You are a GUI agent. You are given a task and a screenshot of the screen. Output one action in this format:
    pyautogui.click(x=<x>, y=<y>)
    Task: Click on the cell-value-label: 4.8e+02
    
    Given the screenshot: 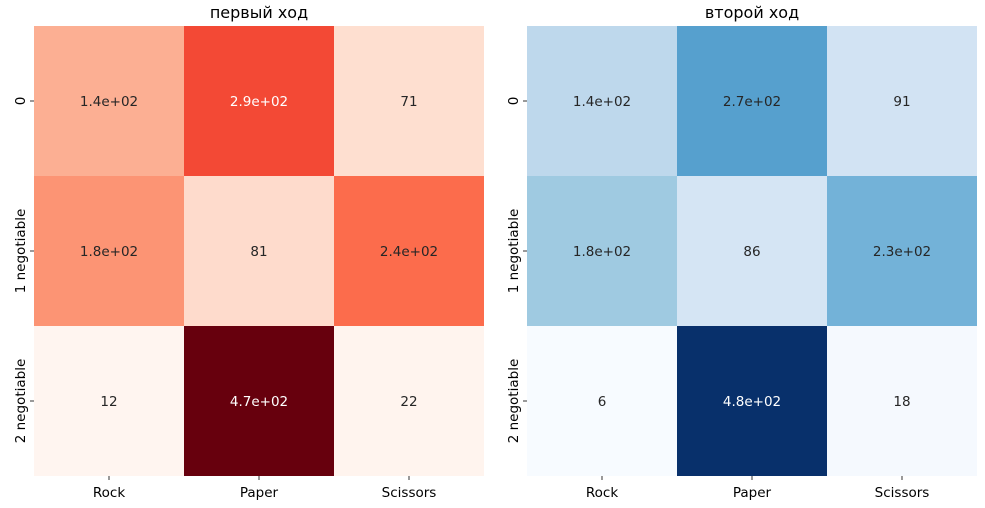 What is the action you would take?
    pyautogui.click(x=752, y=402)
    